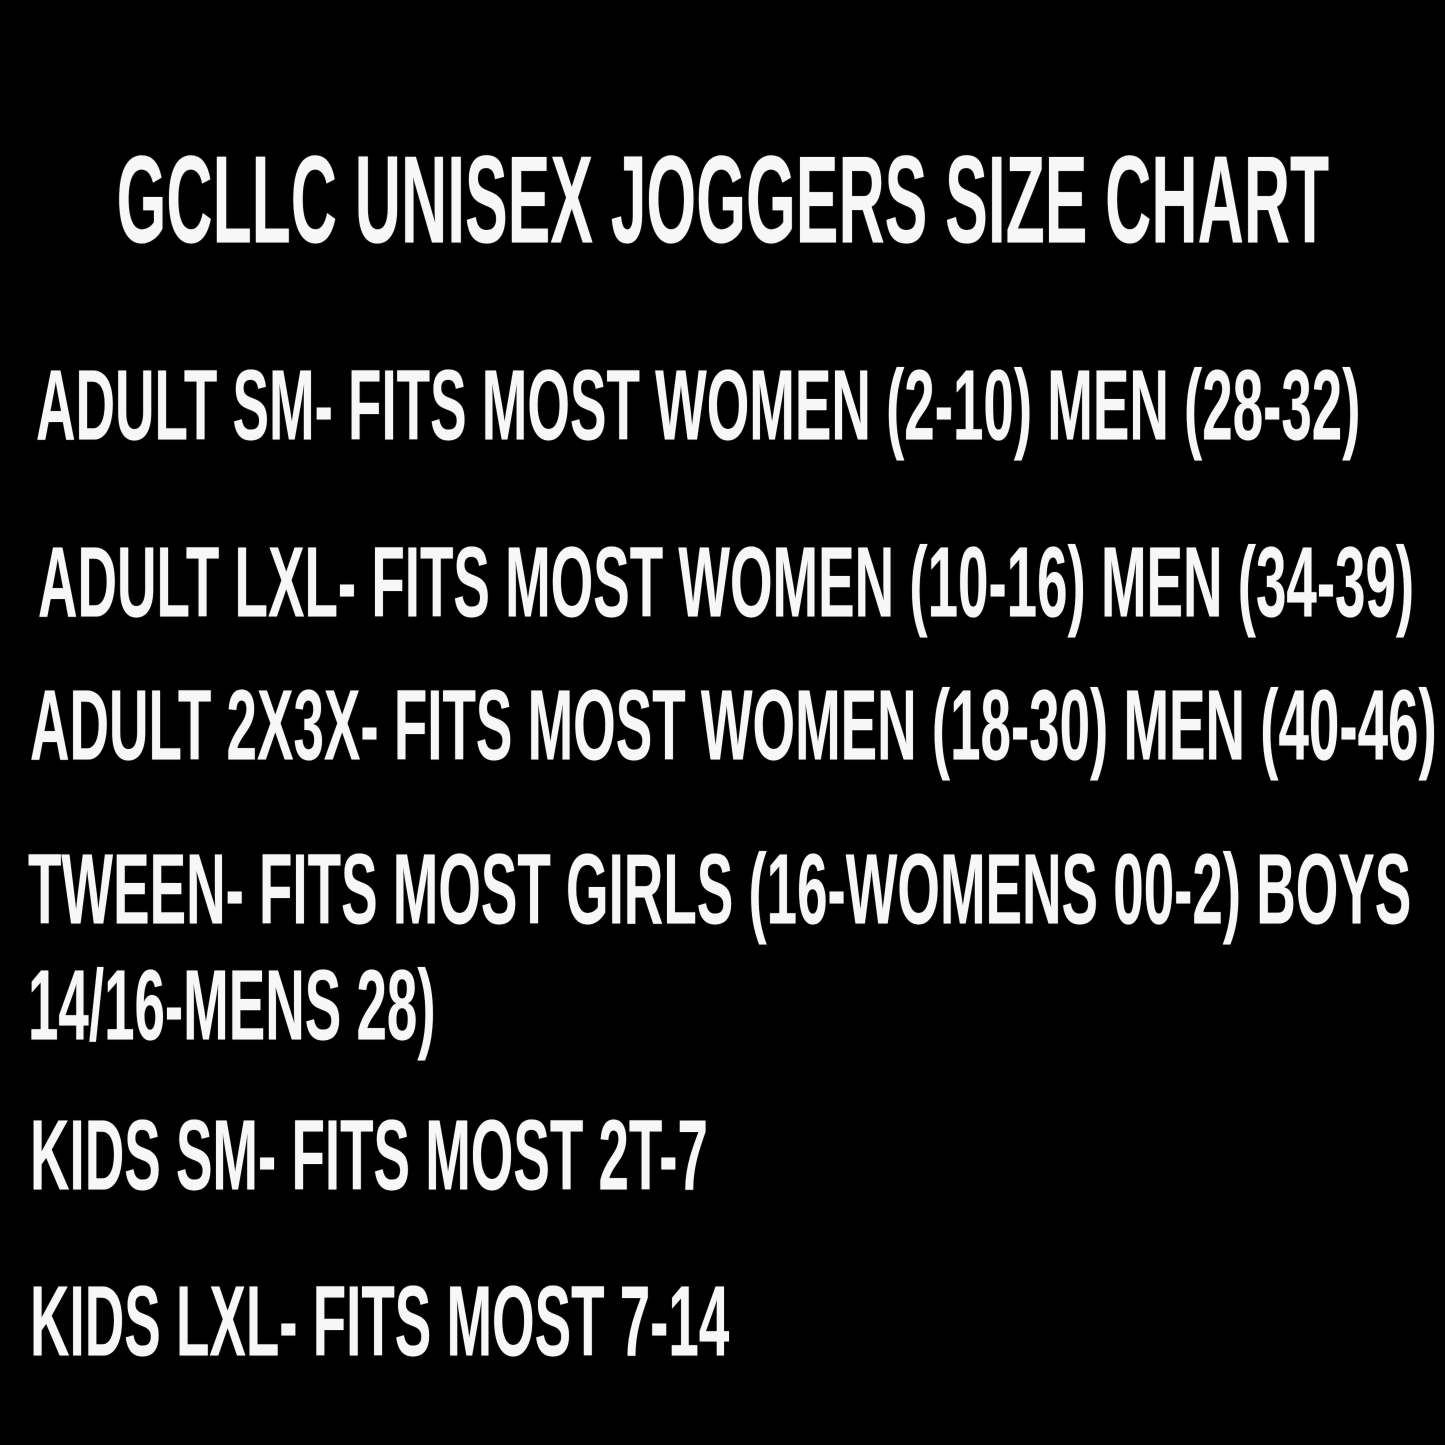 The height and width of the screenshot is (1445, 1445). I want to click on size-row-kids-lxl: KIDS LXL- FITS MOST 7-14, so click(490, 1322).